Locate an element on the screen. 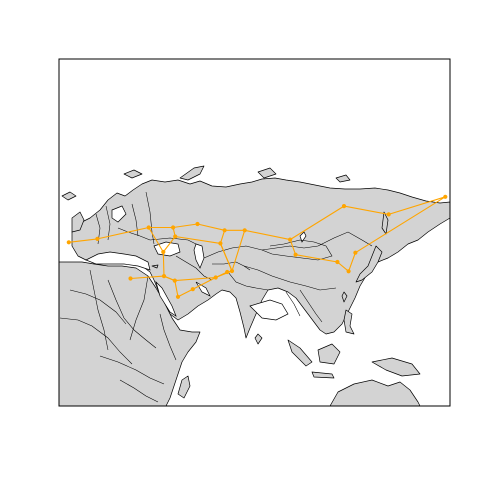  stop-marker-tbilisi is located at coordinates (164, 276).